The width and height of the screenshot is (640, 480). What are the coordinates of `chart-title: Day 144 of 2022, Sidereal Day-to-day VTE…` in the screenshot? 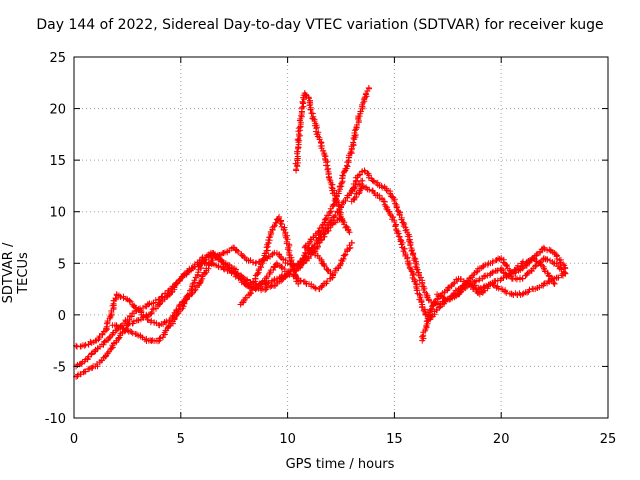 It's located at (320, 25).